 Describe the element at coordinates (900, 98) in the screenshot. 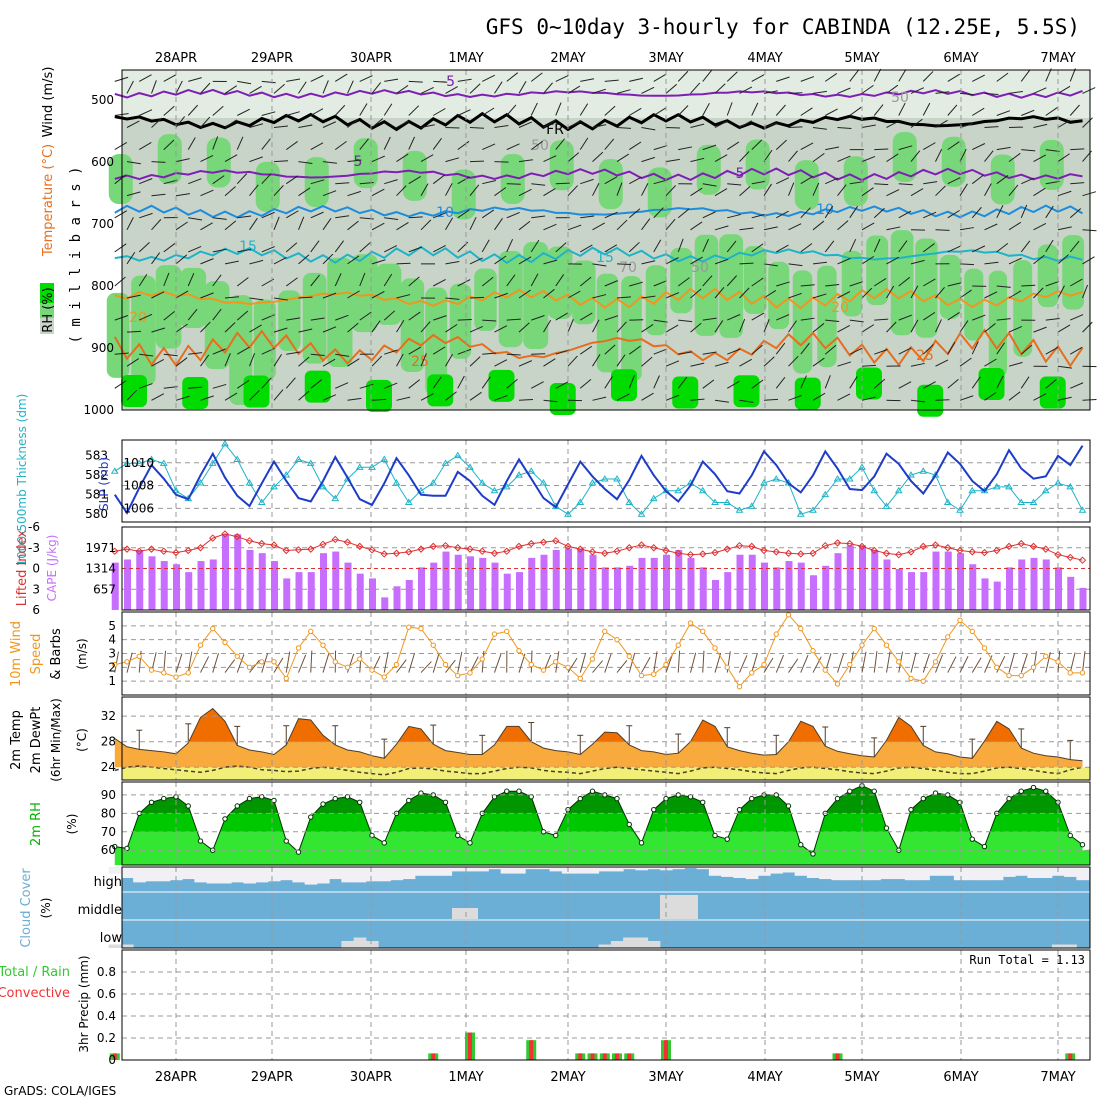

I see `contour-label: 50` at that location.